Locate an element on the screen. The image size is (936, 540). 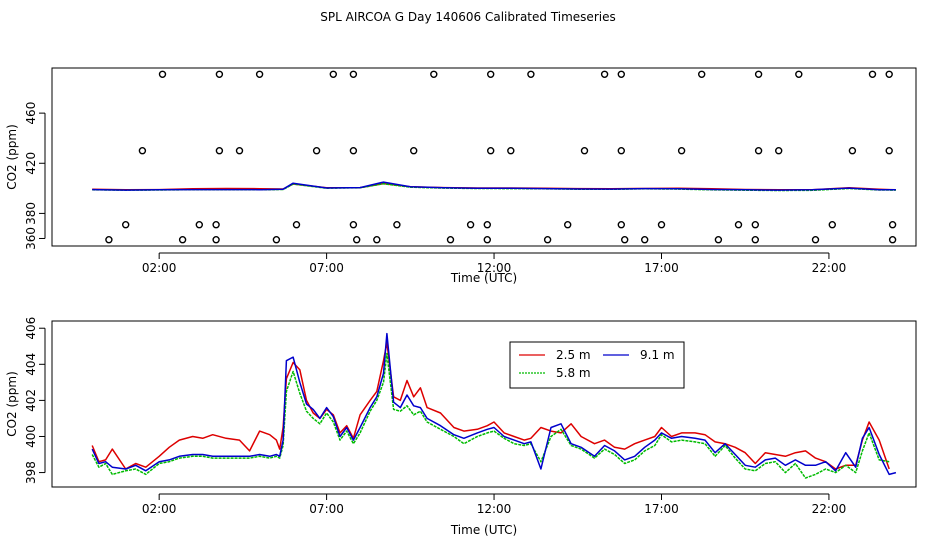
top-y-tick-label: 360 is located at coordinates (31, 238).